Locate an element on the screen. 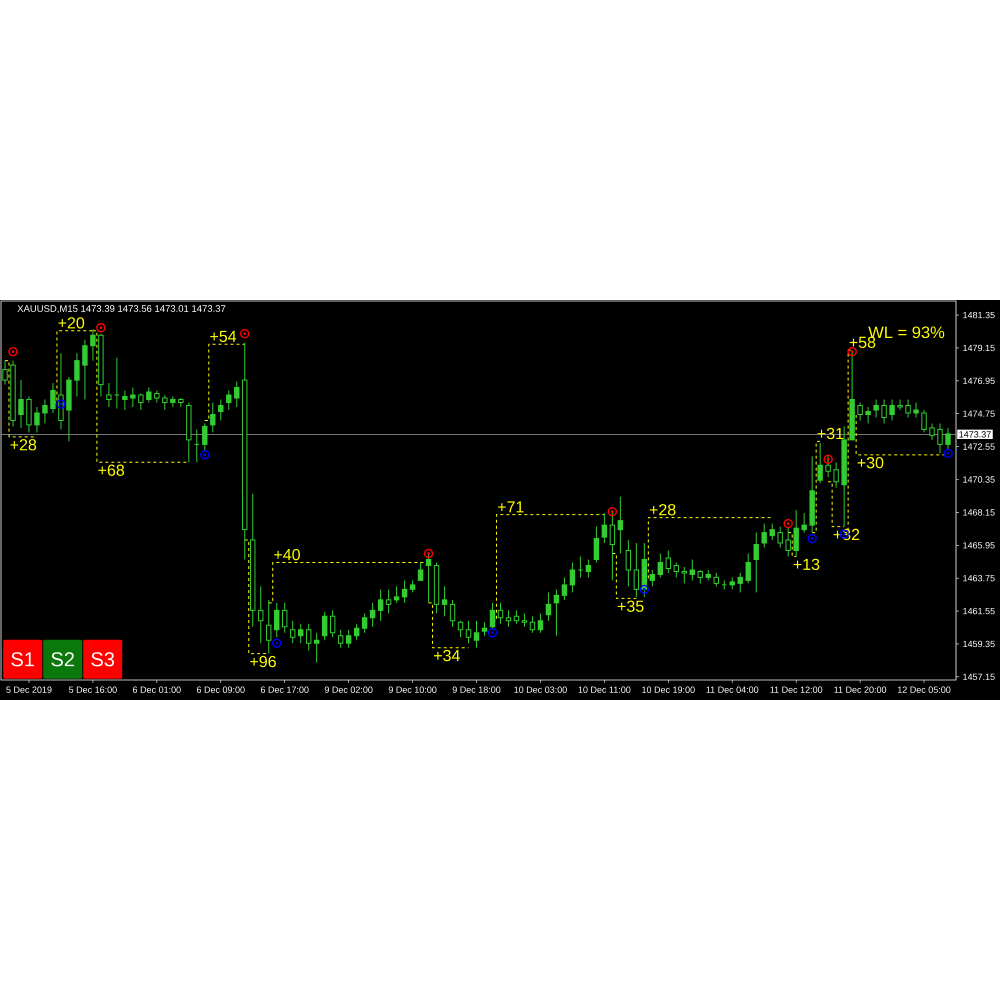 The height and width of the screenshot is (1000, 1000). x-tick-label: 11 Dec 04:00 is located at coordinates (732, 689).